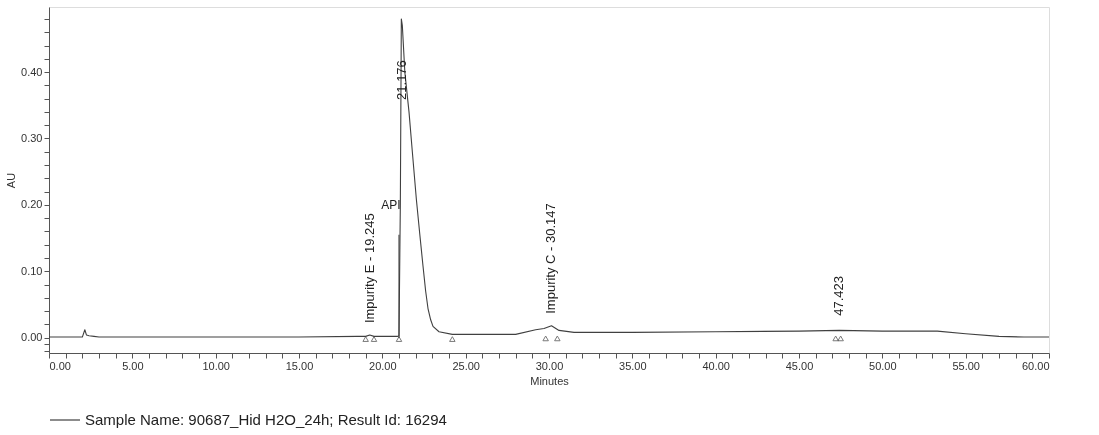  I want to click on y-tick-label: 0.10, so click(32, 270).